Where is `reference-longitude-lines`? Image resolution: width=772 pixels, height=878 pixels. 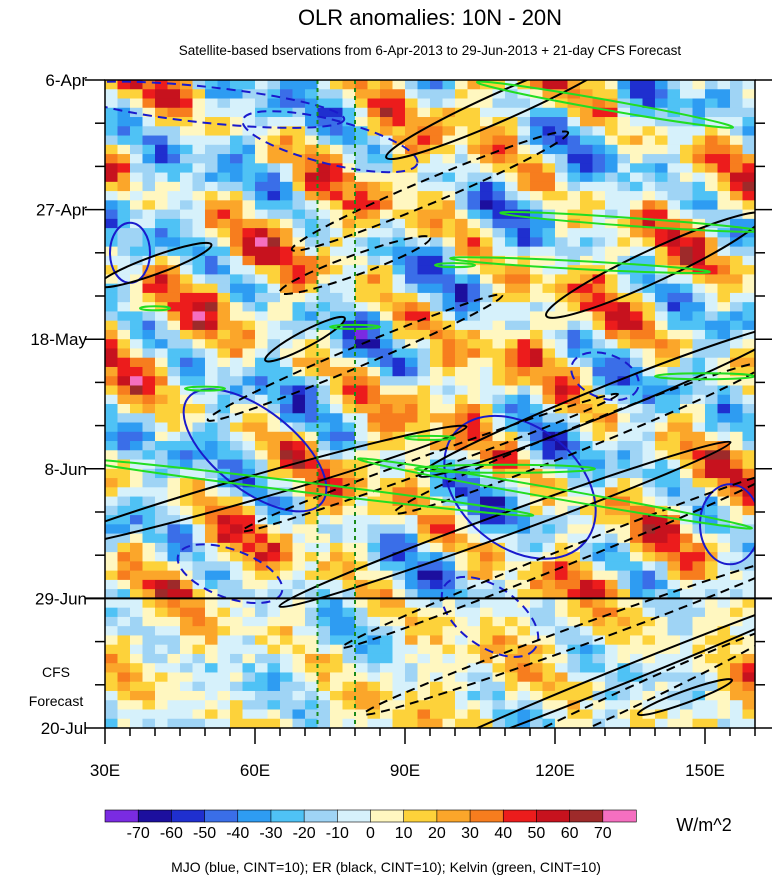
reference-longitude-lines is located at coordinates (336, 404).